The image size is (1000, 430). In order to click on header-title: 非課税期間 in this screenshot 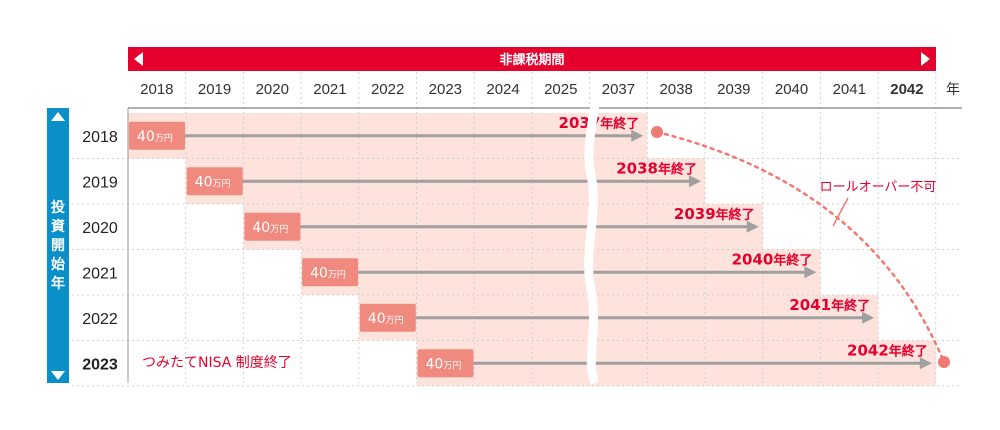, I will do `click(531, 60)`.